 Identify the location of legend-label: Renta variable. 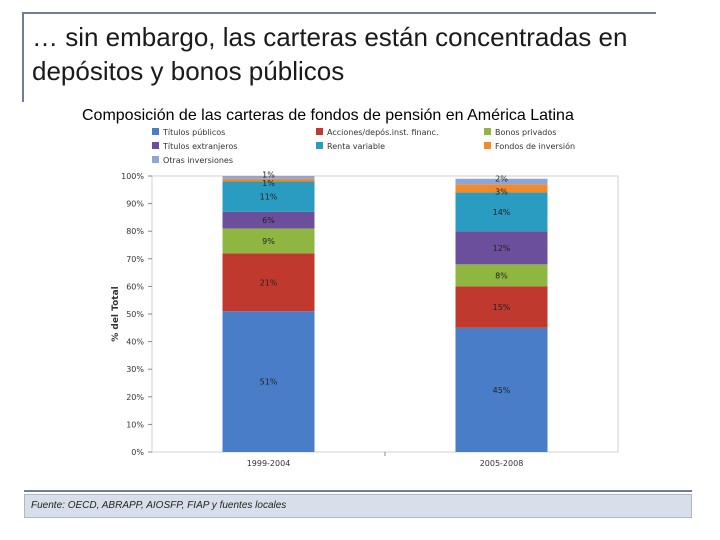
(356, 146).